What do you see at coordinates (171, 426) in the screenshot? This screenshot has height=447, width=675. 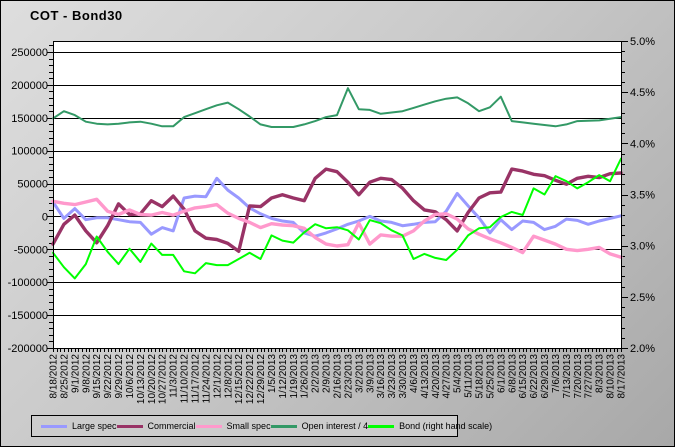 I see `legend-label: Commercial` at bounding box center [171, 426].